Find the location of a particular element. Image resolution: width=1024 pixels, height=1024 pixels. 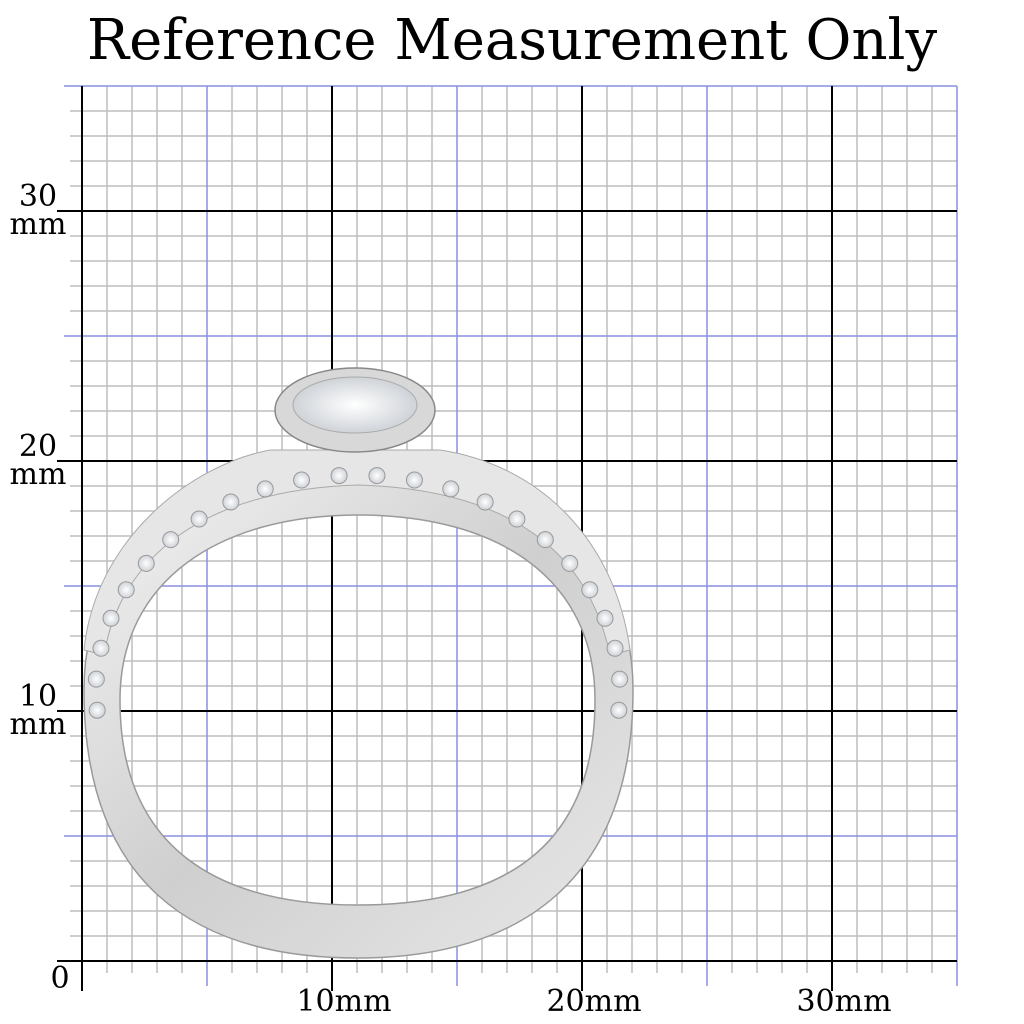

y-axis-label: 10 mm is located at coordinates (38, 710).